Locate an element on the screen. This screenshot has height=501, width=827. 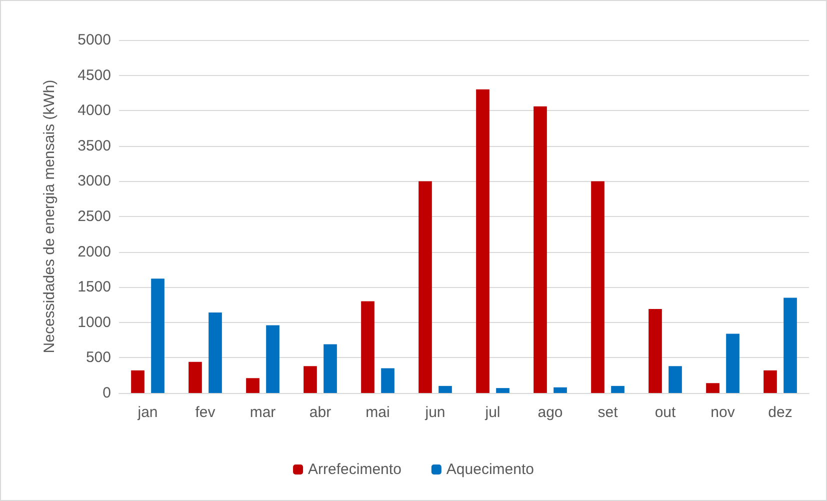
y-tick-label: 4500 is located at coordinates (94, 75).